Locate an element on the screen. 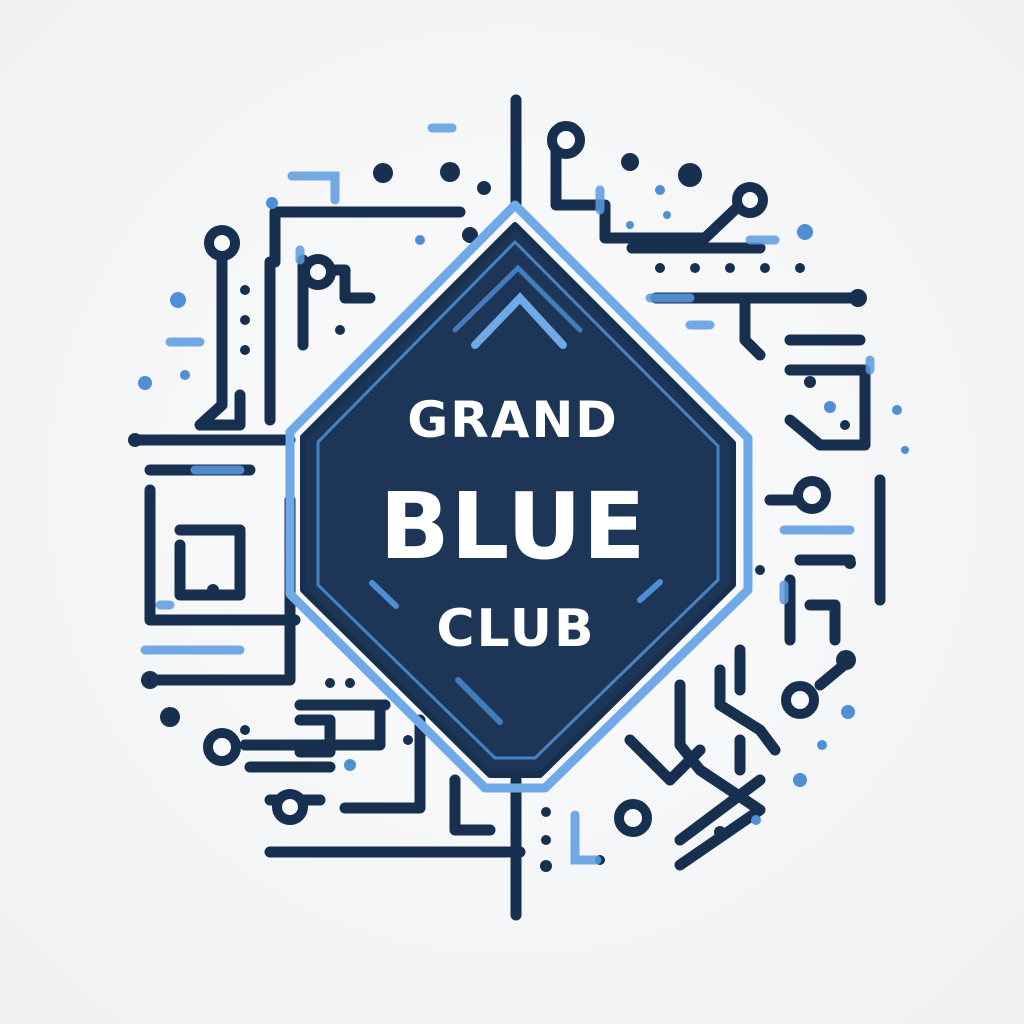 This screenshot has height=1024, width=1024. logo-line-blue: BLUE is located at coordinates (512, 526).